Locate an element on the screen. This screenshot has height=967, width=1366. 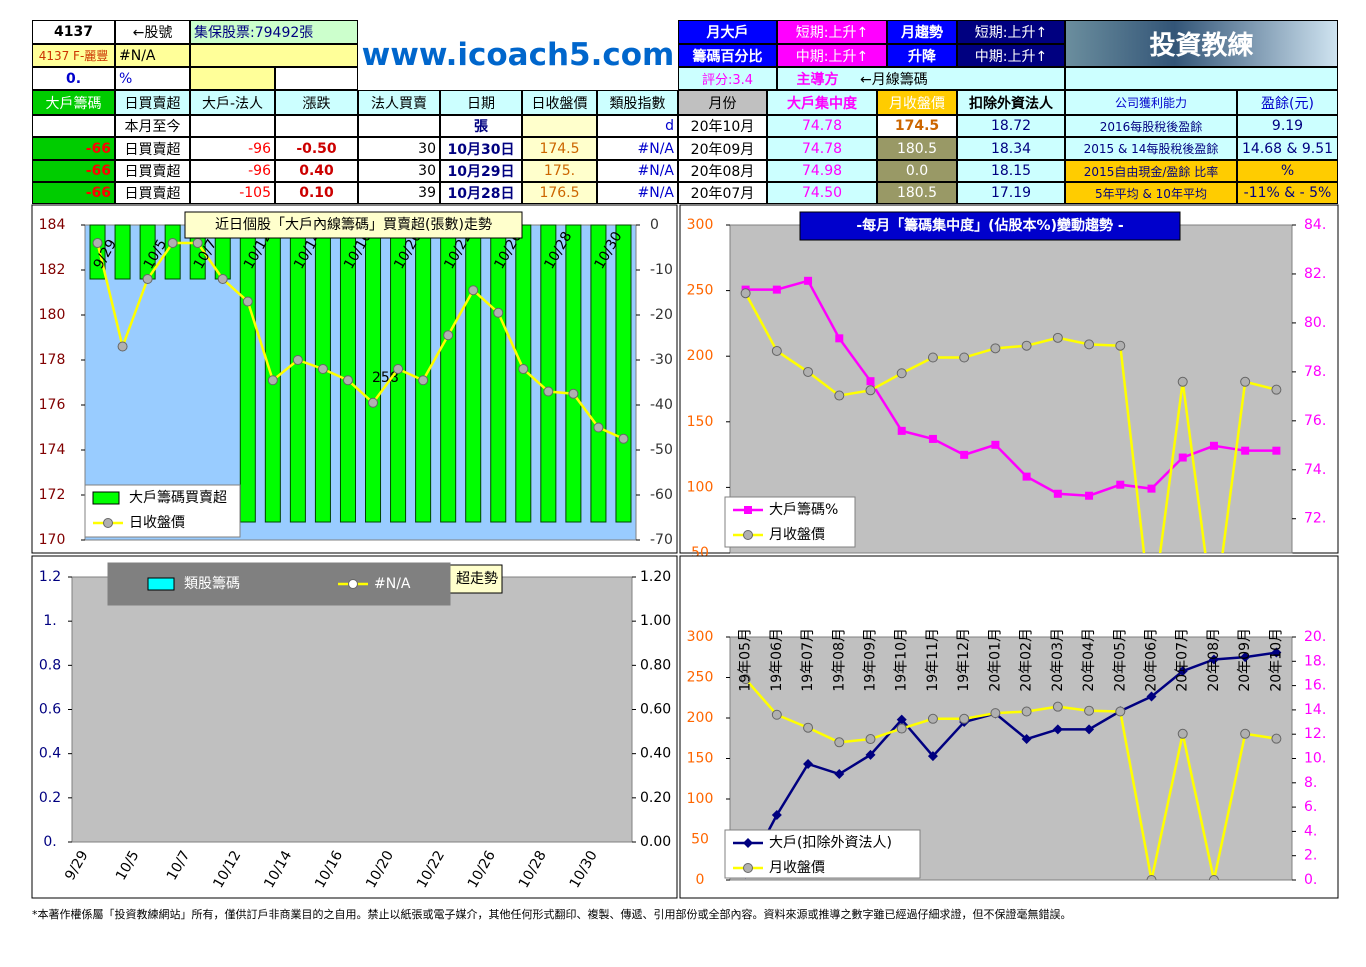
x-tick-label: 20年07月 is located at coordinates (1183, 660).